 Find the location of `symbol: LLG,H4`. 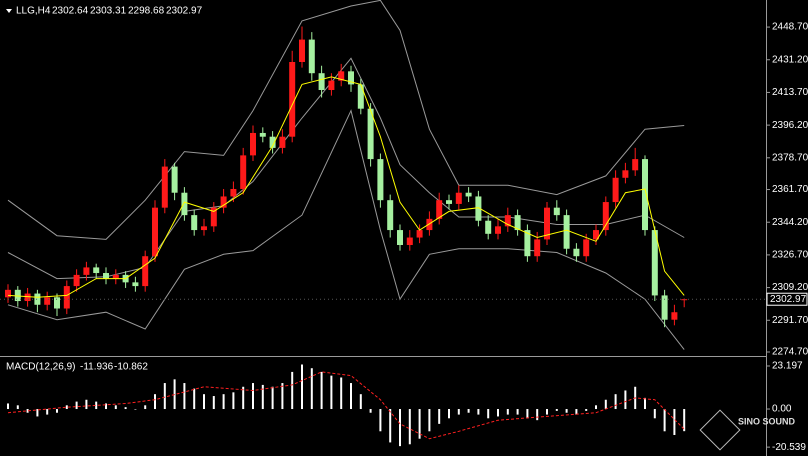

symbol: LLG,H4 is located at coordinates (33, 11).